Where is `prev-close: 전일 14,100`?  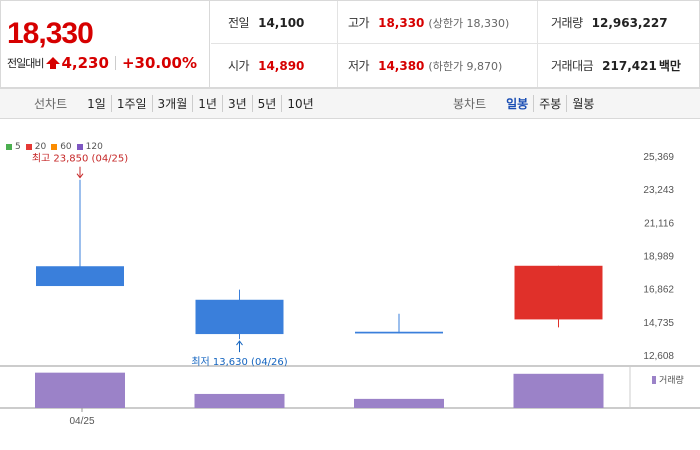 prev-close: 전일 14,100 is located at coordinates (266, 22).